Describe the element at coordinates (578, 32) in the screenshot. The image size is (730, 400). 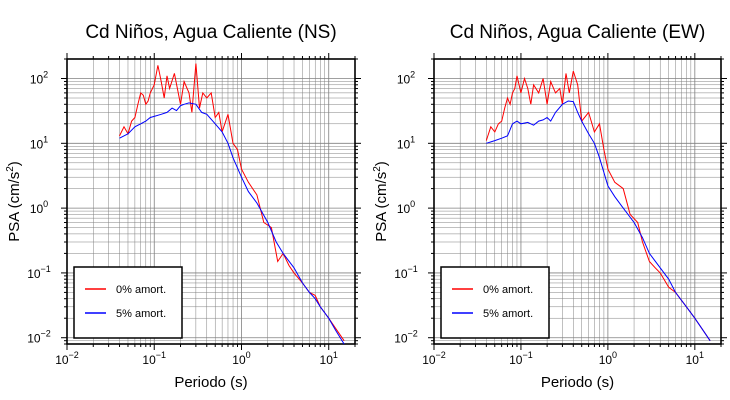
I see `chart-title: Cd Niños, Agua Caliente (EW)` at that location.